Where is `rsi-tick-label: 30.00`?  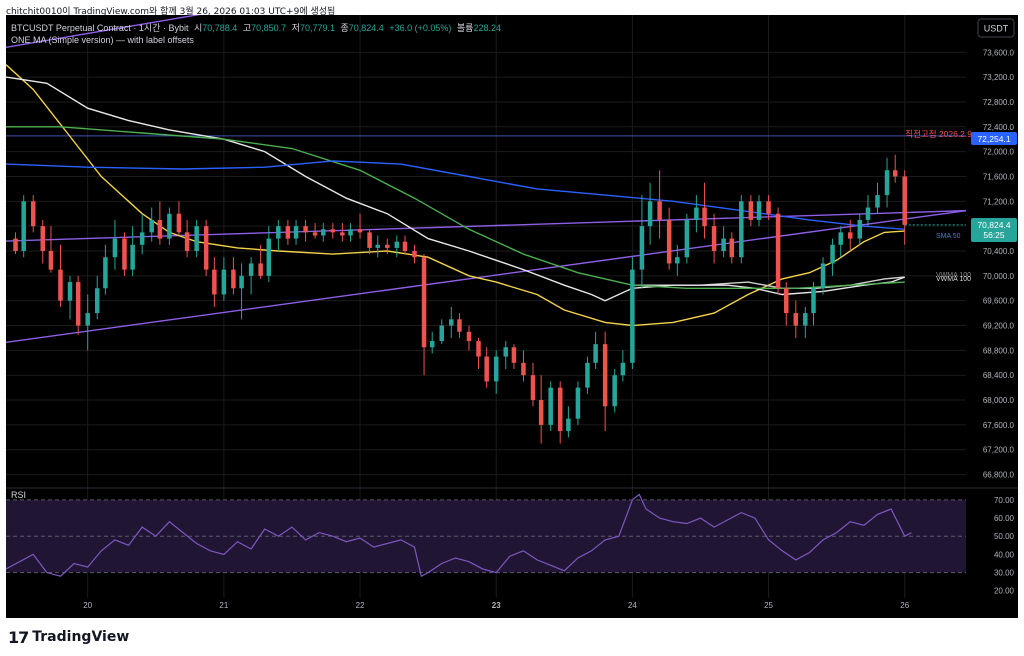
rsi-tick-label: 30.00 is located at coordinates (1004, 573).